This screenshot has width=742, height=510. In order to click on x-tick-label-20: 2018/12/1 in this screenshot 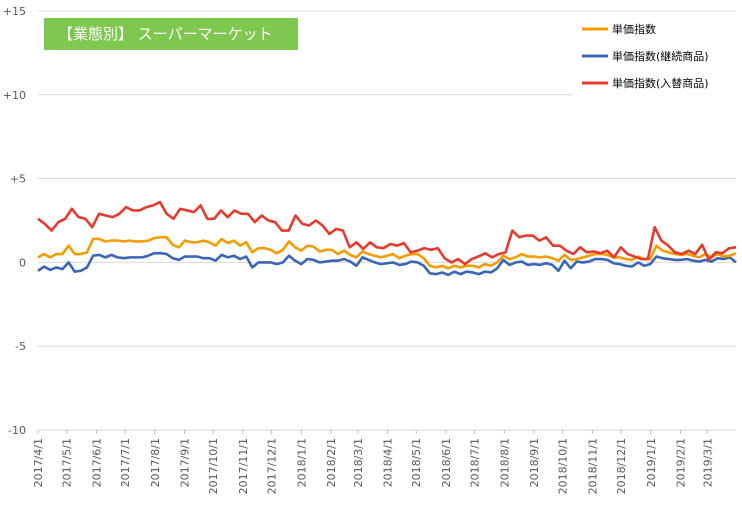, I will do `click(621, 466)`.